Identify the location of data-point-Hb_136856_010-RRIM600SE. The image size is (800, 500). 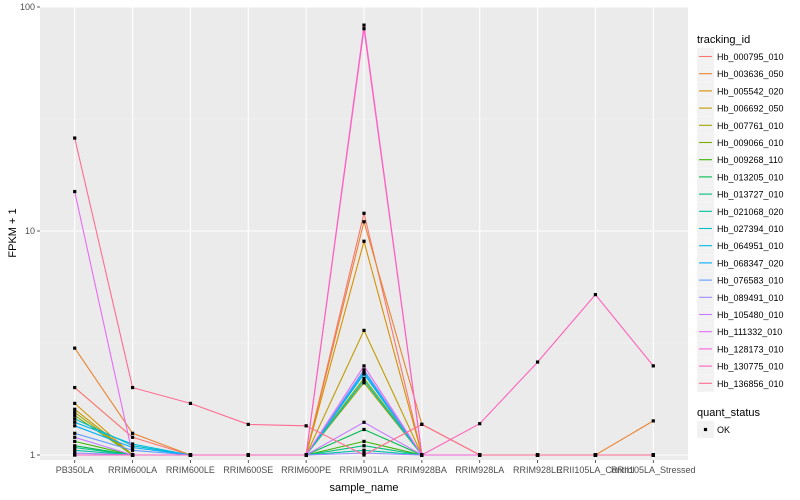
(248, 424).